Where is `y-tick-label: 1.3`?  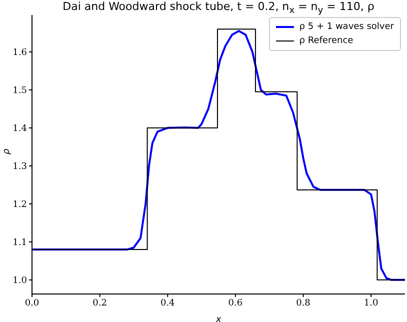 y-tick-label: 1.3 is located at coordinates (20, 167).